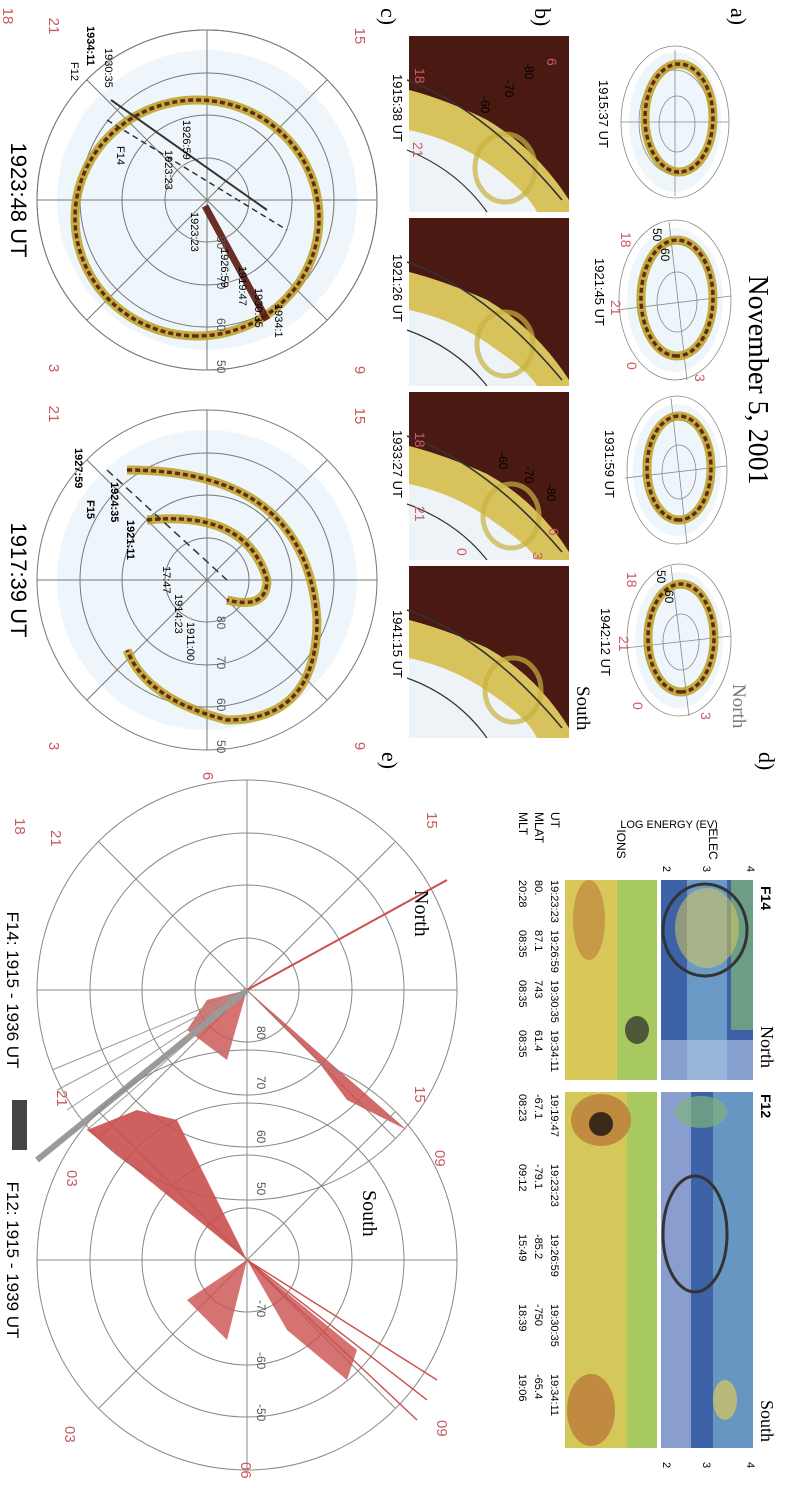 The height and width of the screenshot is (1488, 787). What do you see at coordinates (479, 302) in the screenshot?
I see `auroral-image-b2: 1921:26 UT` at bounding box center [479, 302].